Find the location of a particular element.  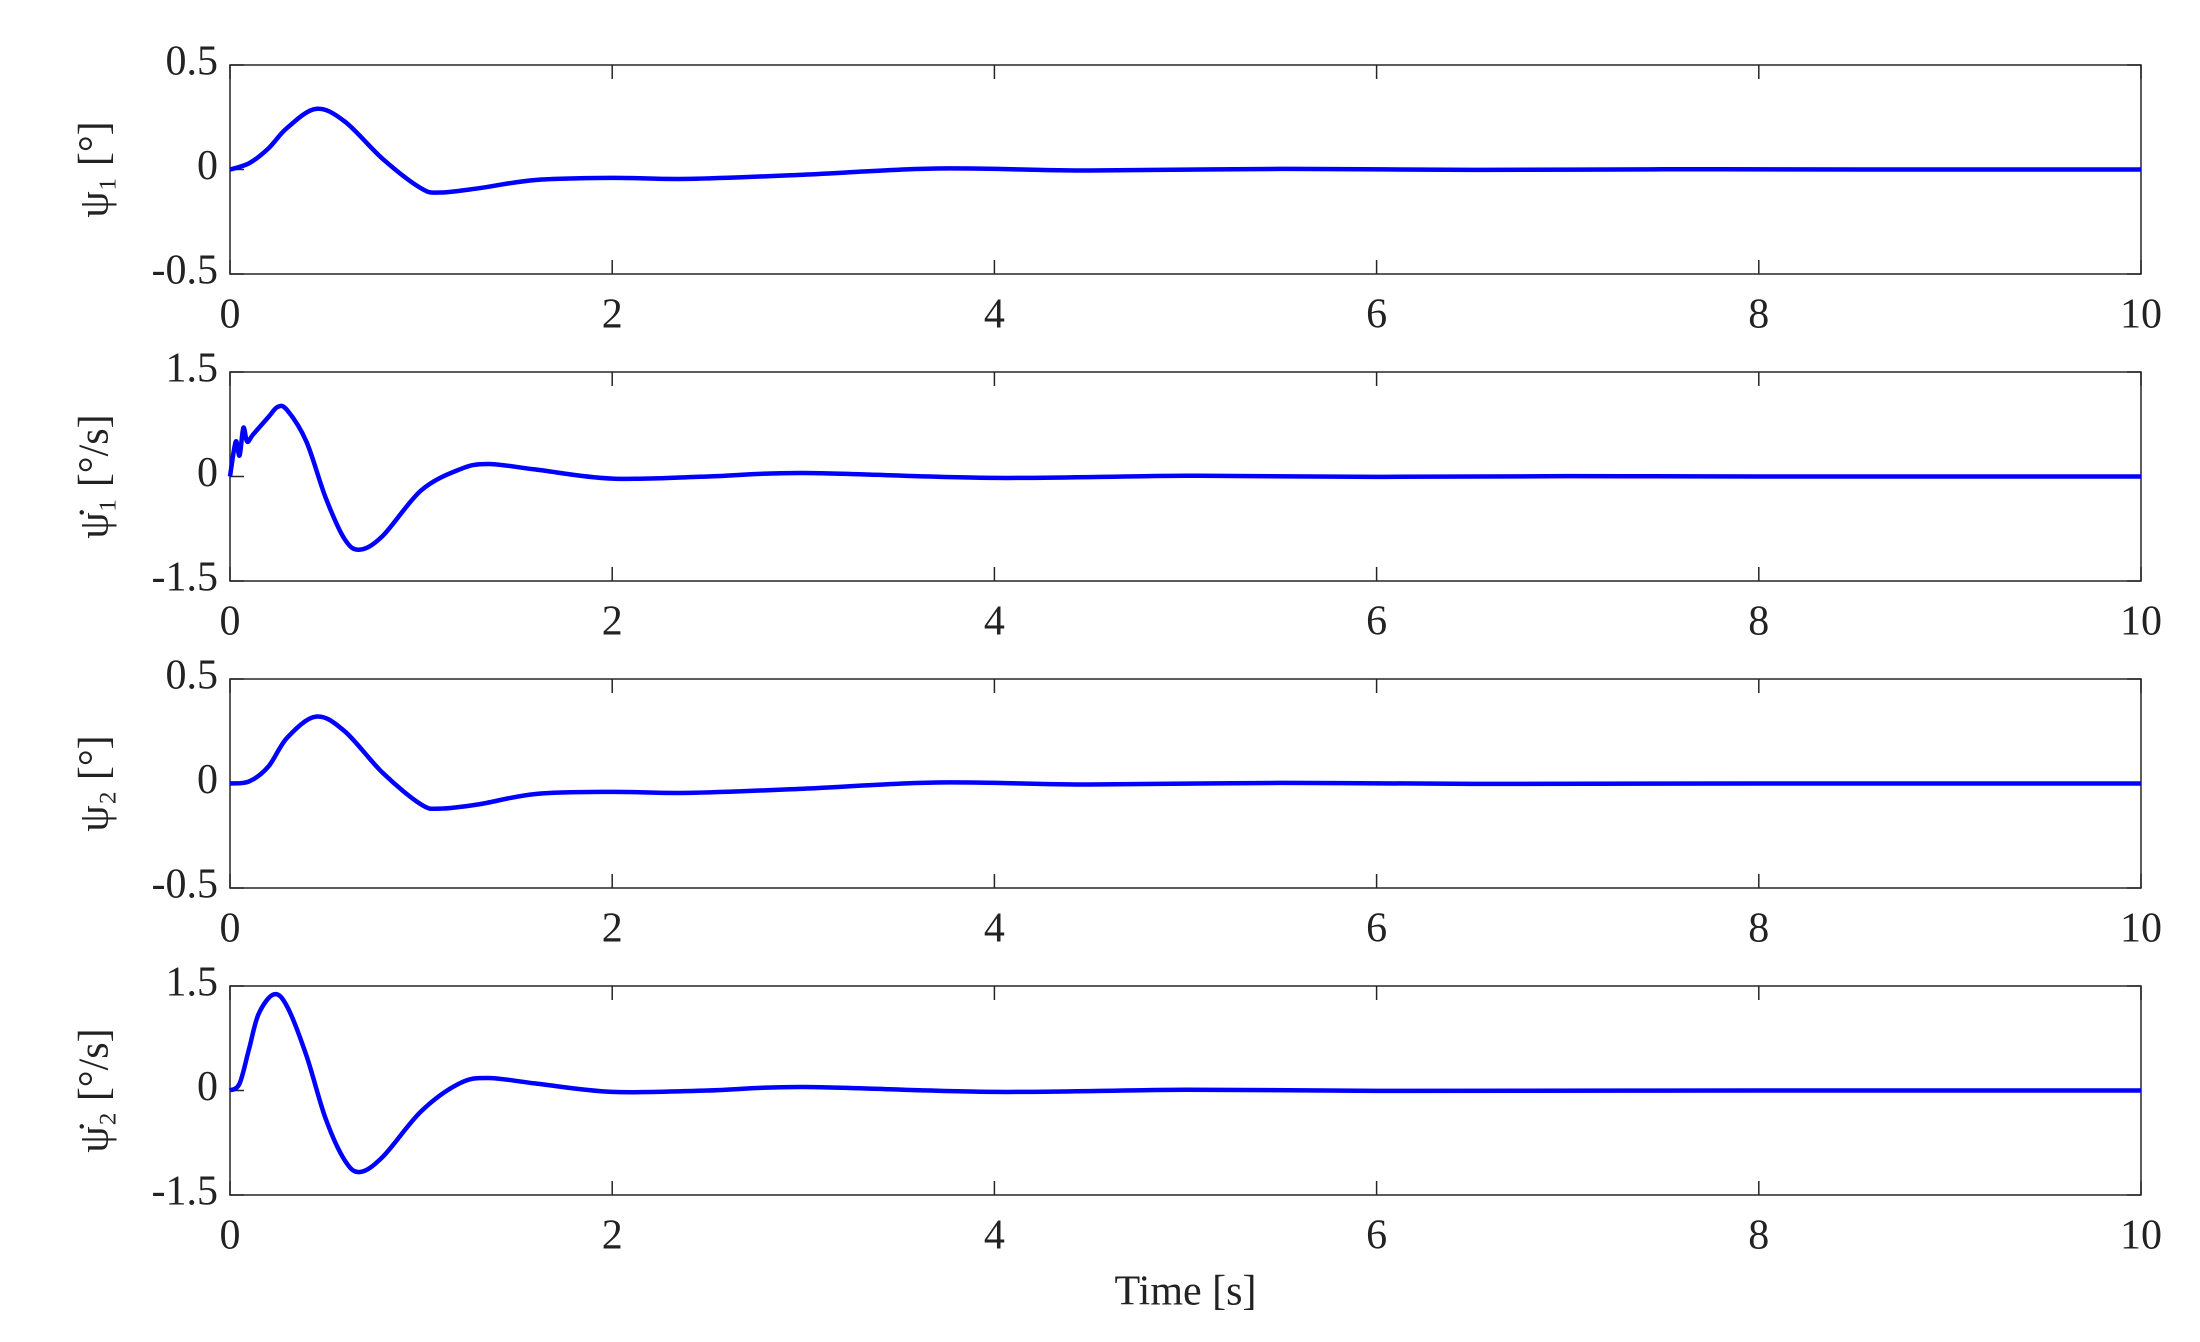

x-axis-label: Time [s] is located at coordinates (1186, 1292).